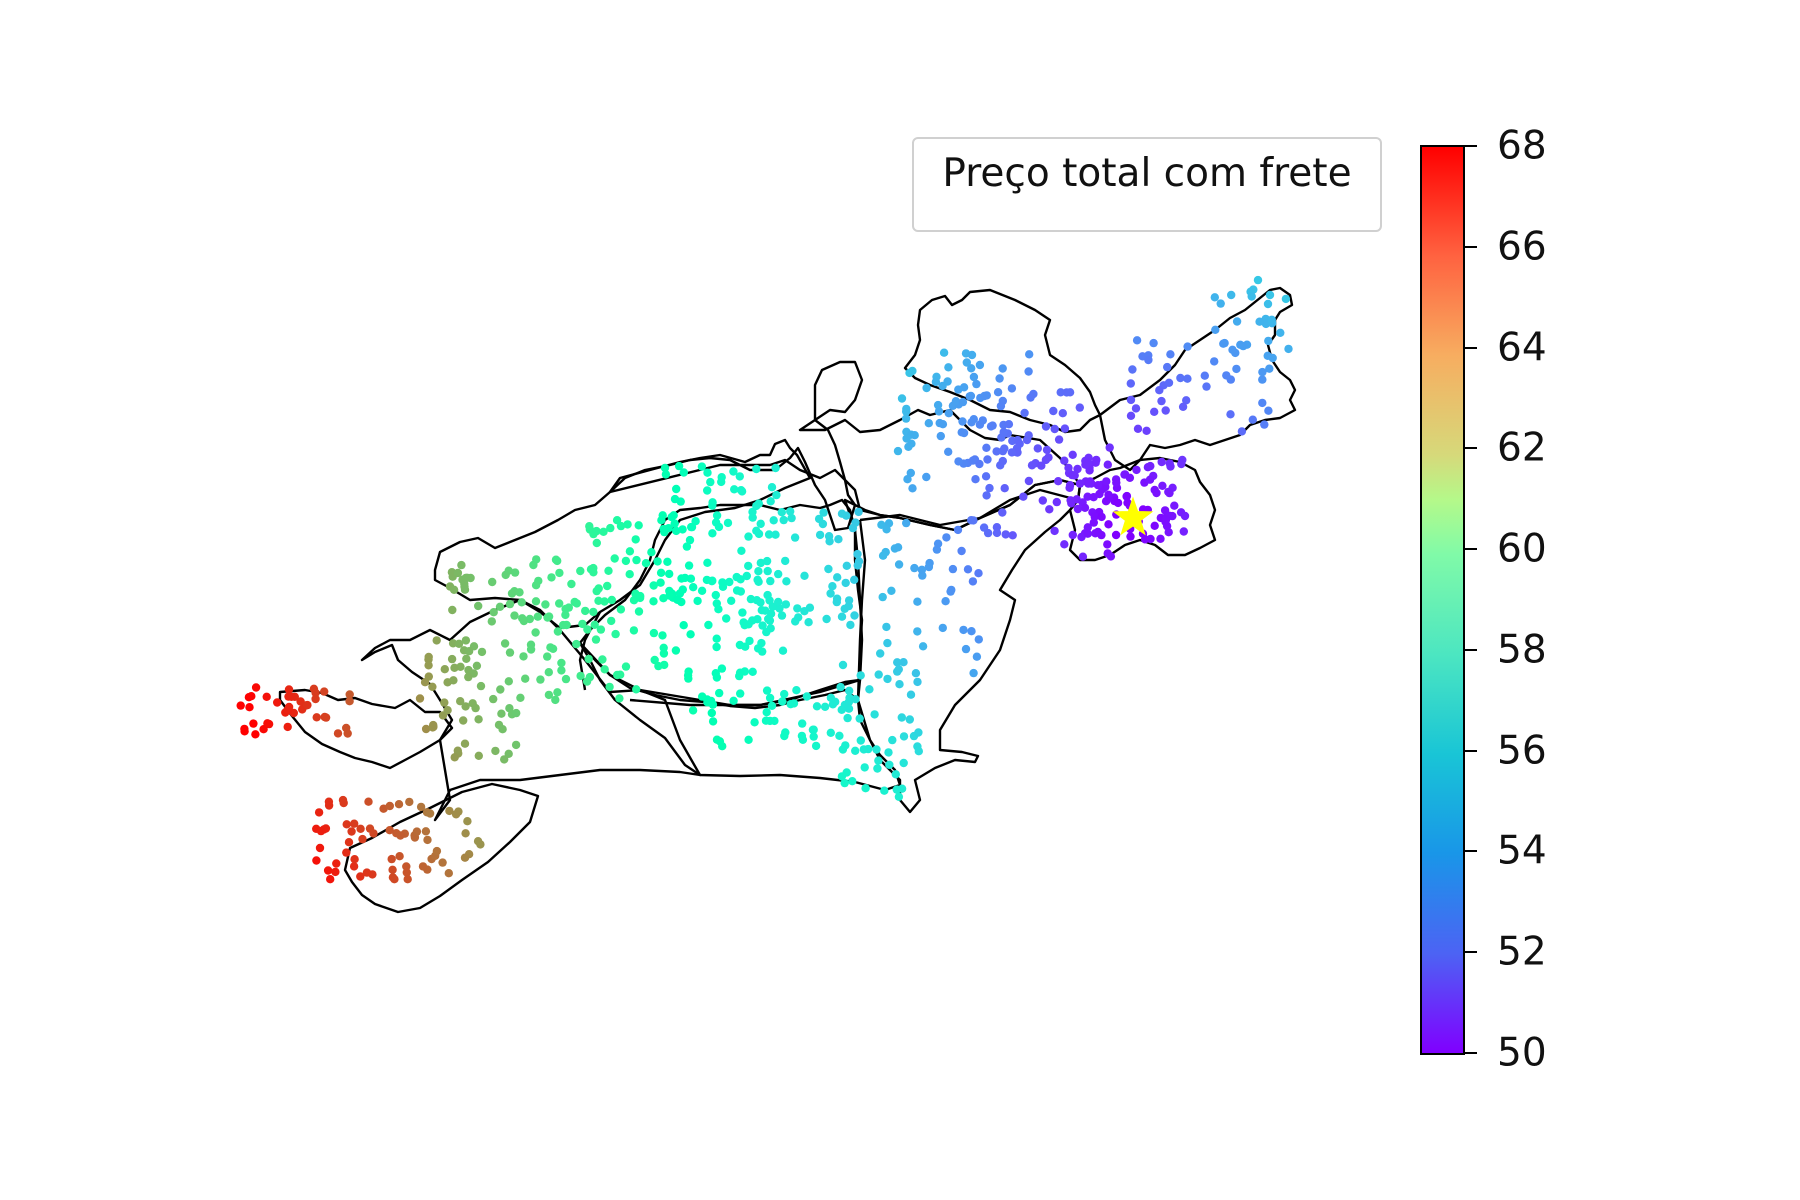  Describe the element at coordinates (1522, 146) in the screenshot. I see `colorbar-tick-label: 68` at that location.